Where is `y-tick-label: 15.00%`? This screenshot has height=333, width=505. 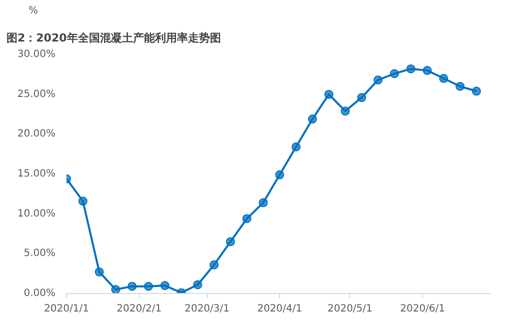 y-tick-label: 15.00% is located at coordinates (36, 174).